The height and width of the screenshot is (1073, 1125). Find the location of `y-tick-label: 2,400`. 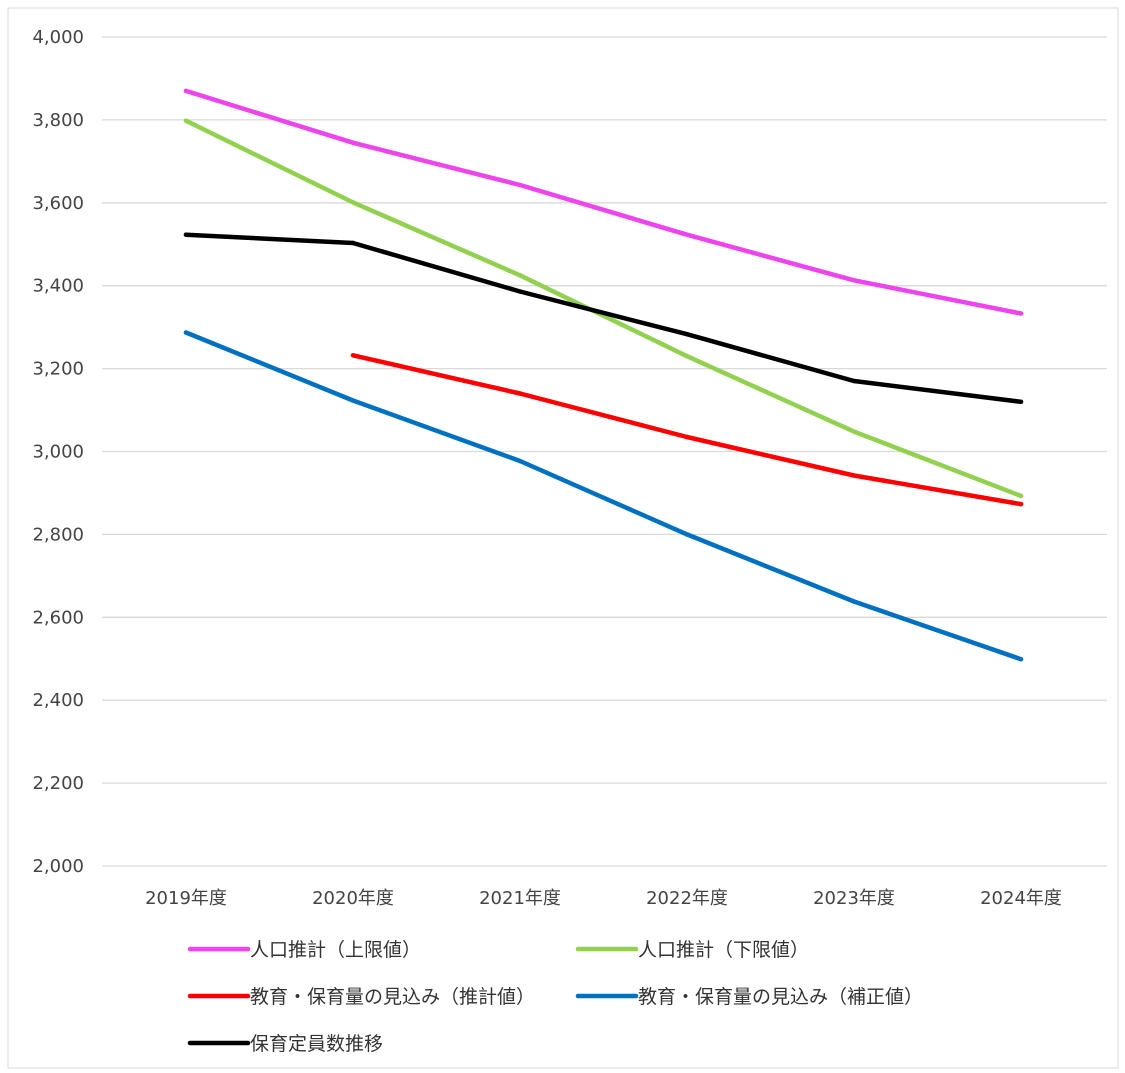

y-tick-label: 2,400 is located at coordinates (58, 700).